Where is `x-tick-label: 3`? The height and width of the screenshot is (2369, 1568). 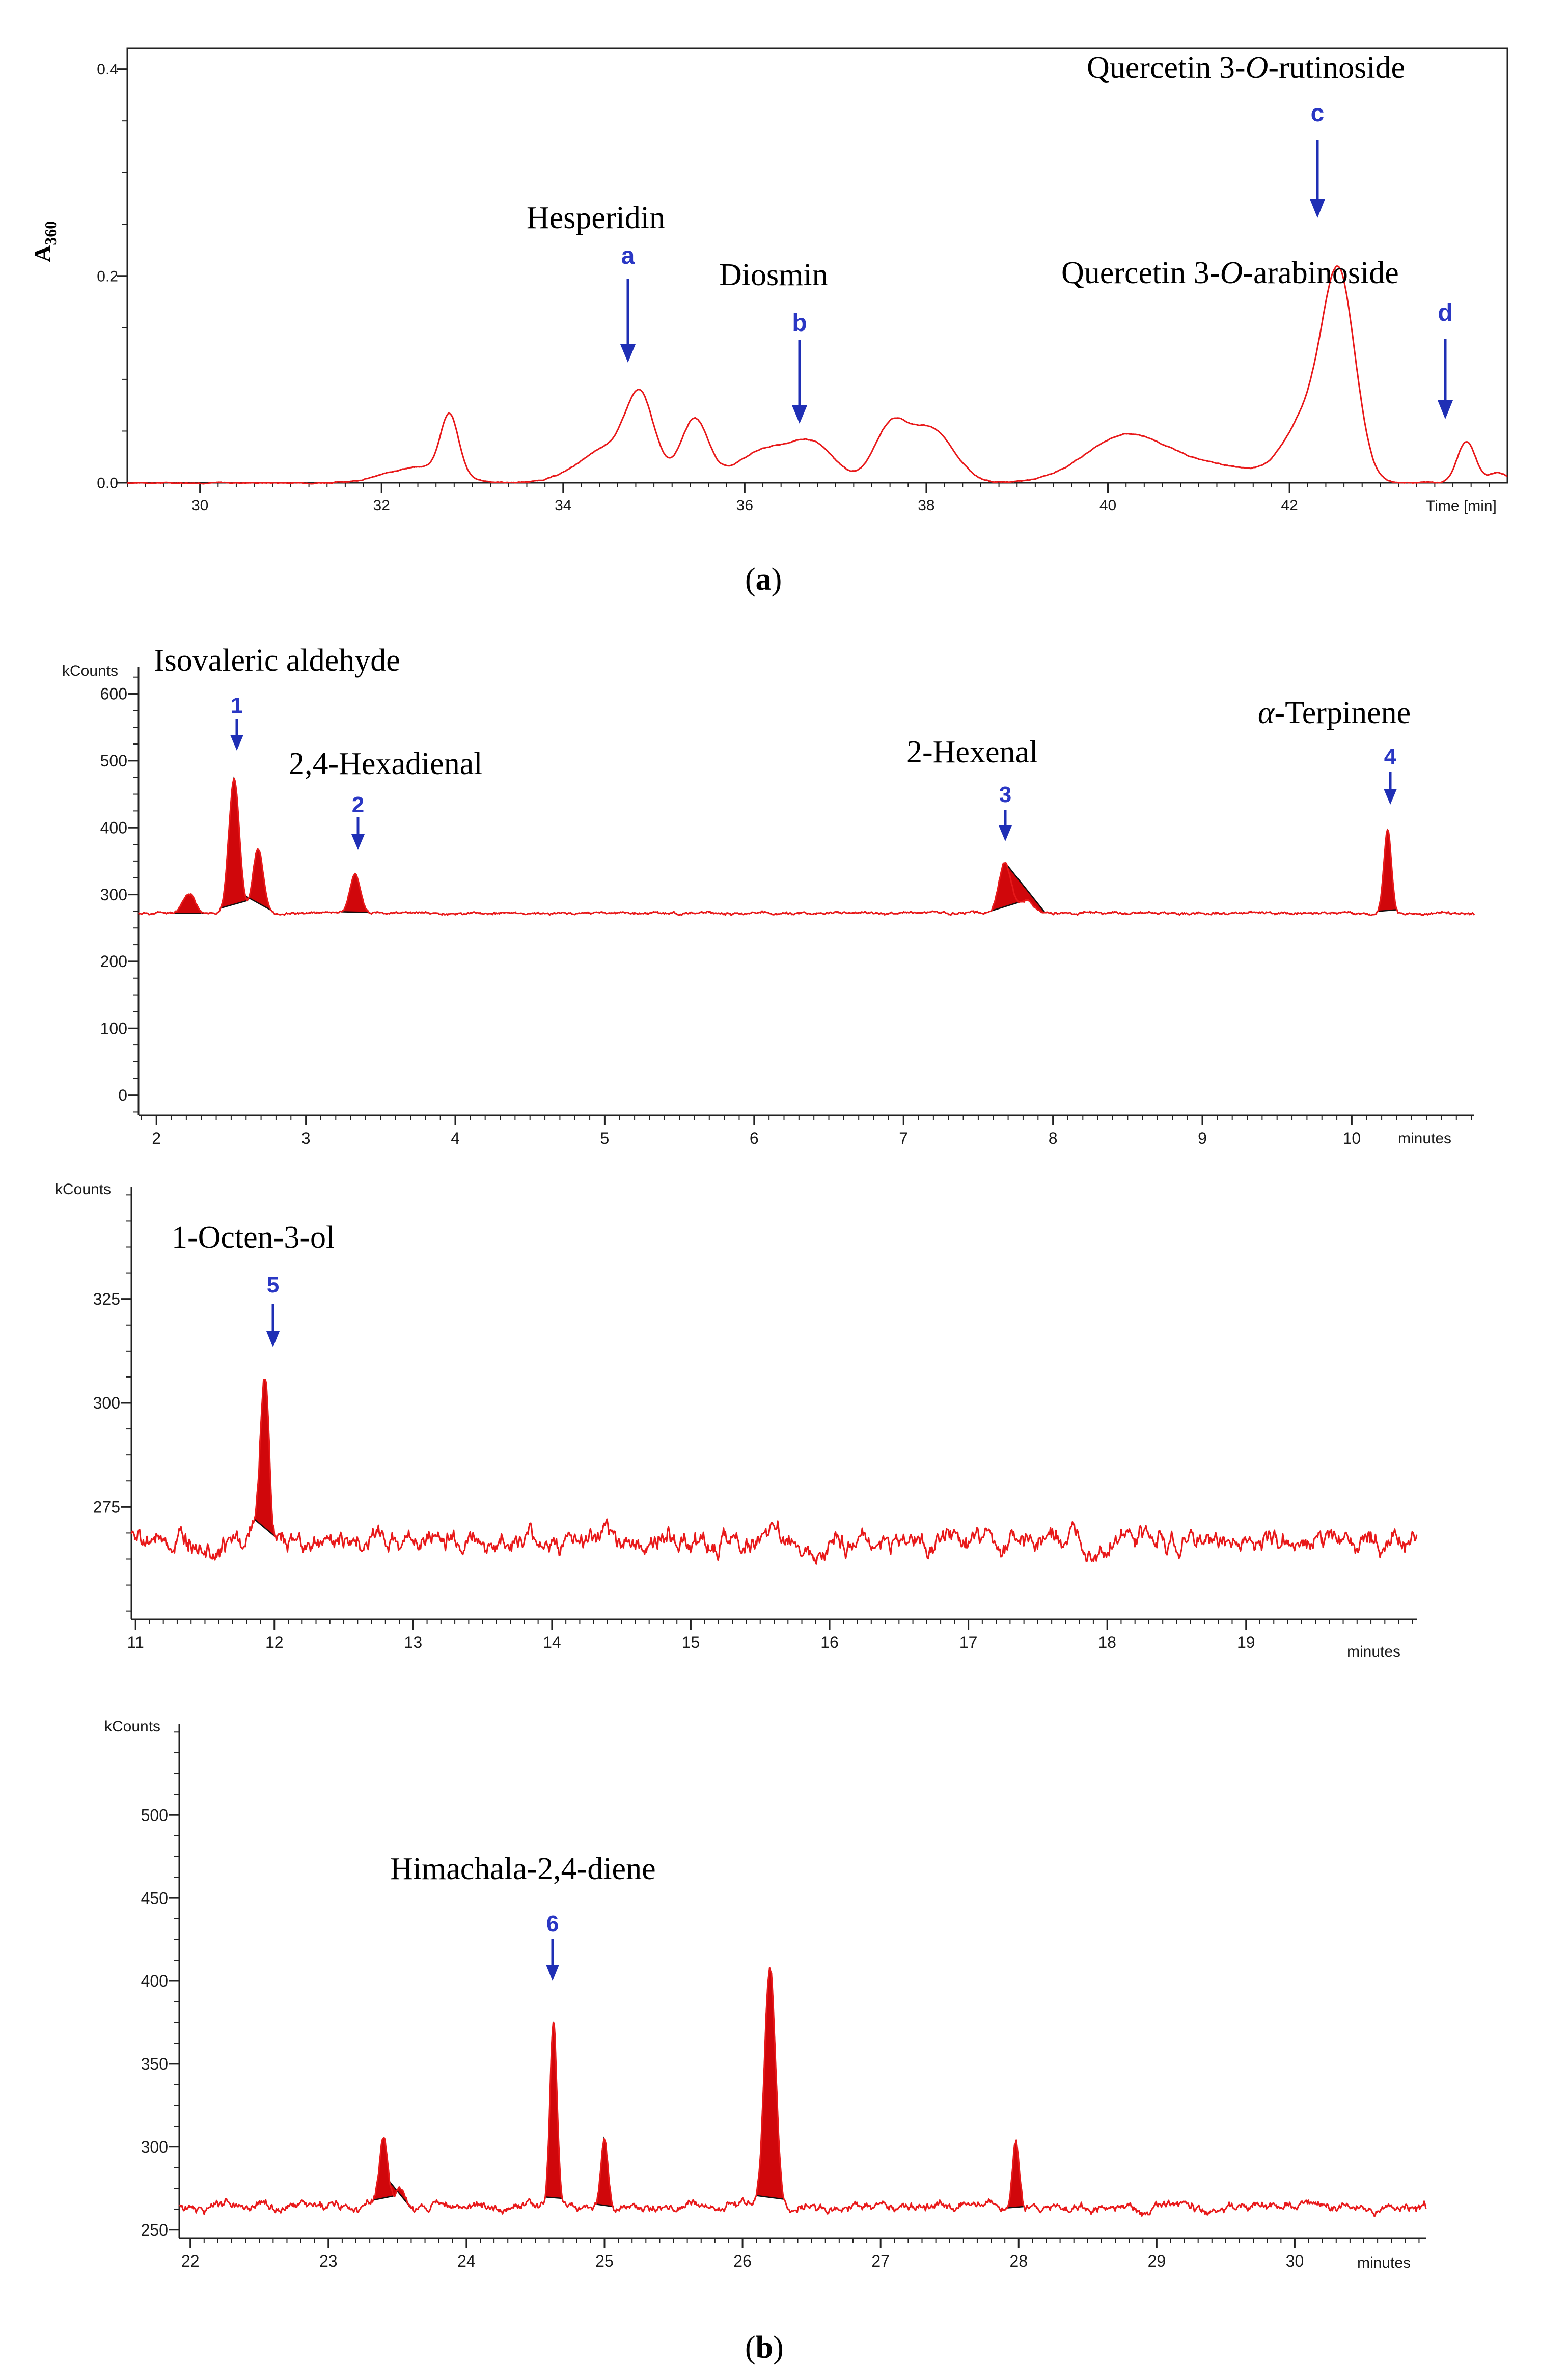
x-tick-label: 3 is located at coordinates (306, 1138).